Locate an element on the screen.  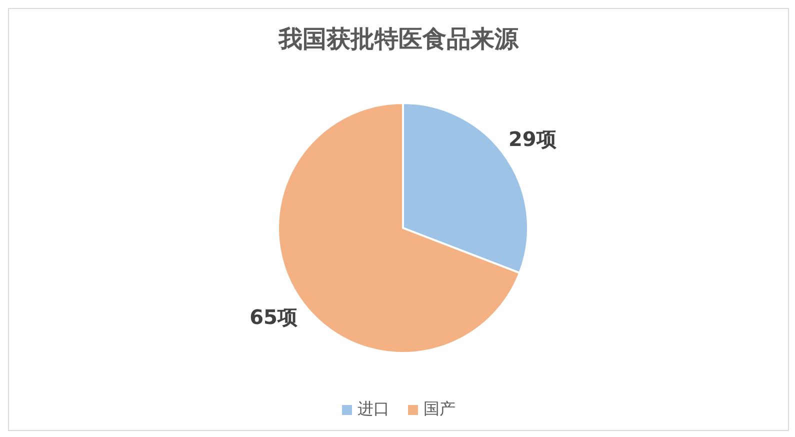
legend-label: 国产 is located at coordinates (439, 409).